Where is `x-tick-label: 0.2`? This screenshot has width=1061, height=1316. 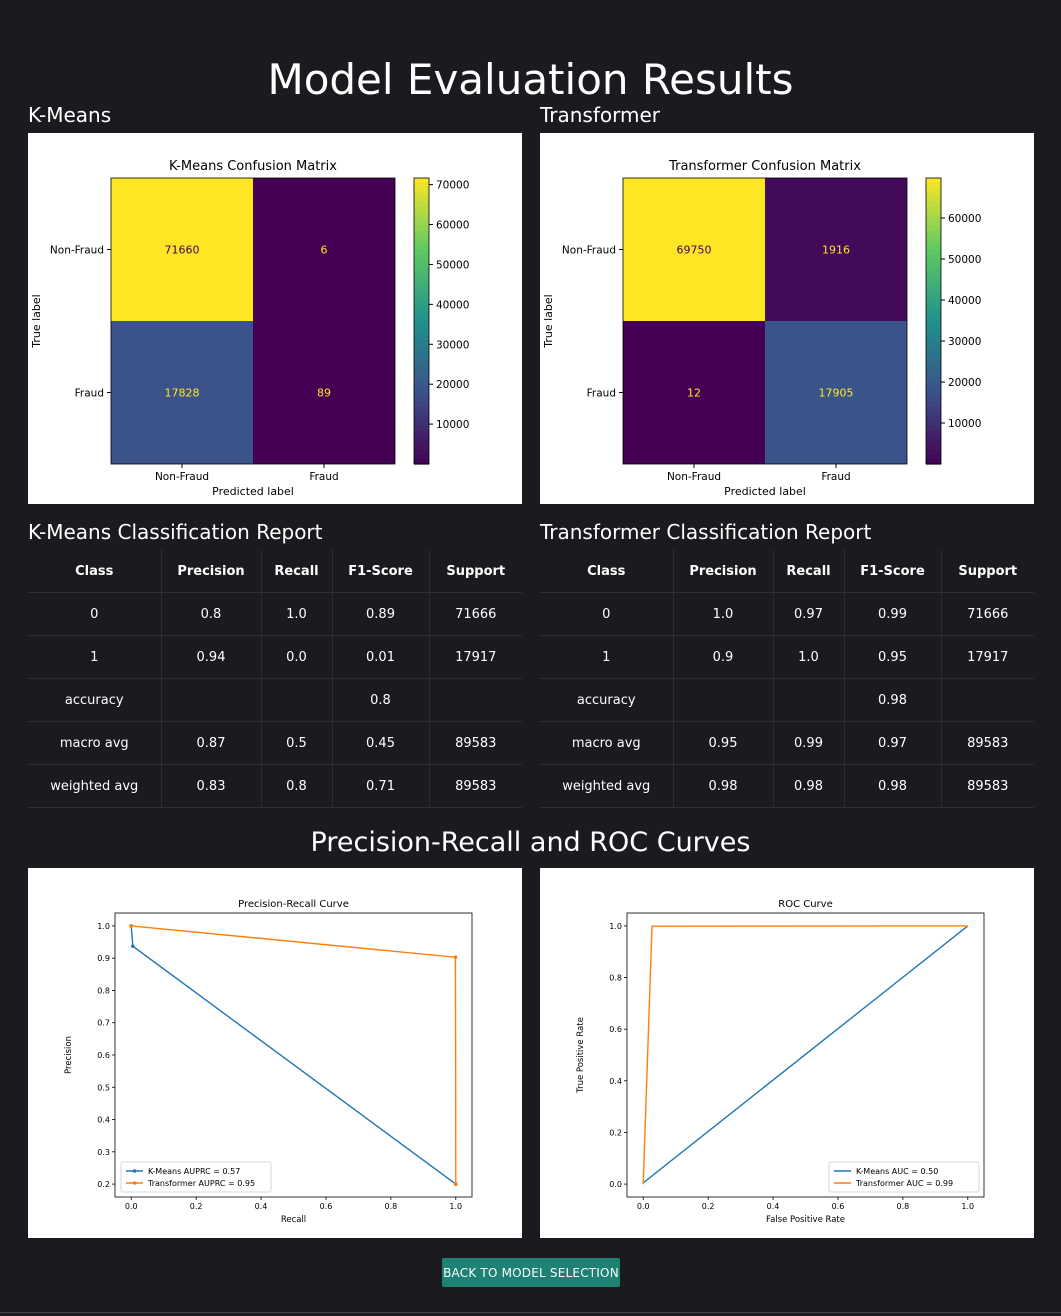 x-tick-label: 0.2 is located at coordinates (708, 1206).